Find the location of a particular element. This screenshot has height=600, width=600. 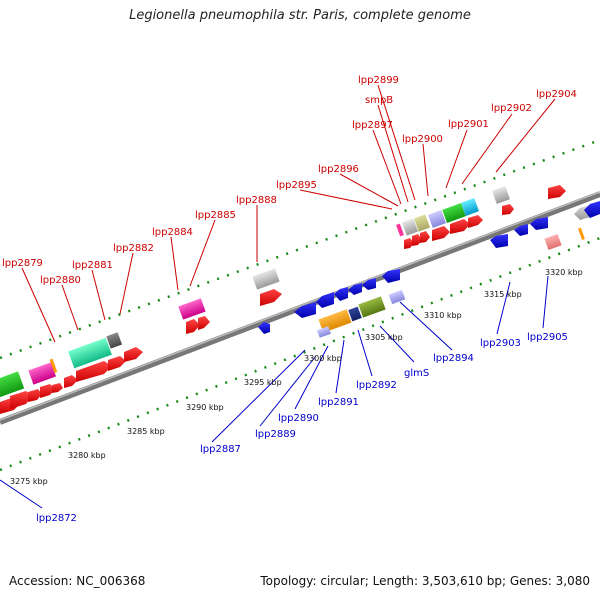

gene-label: lpp2900 is located at coordinates (422, 139).